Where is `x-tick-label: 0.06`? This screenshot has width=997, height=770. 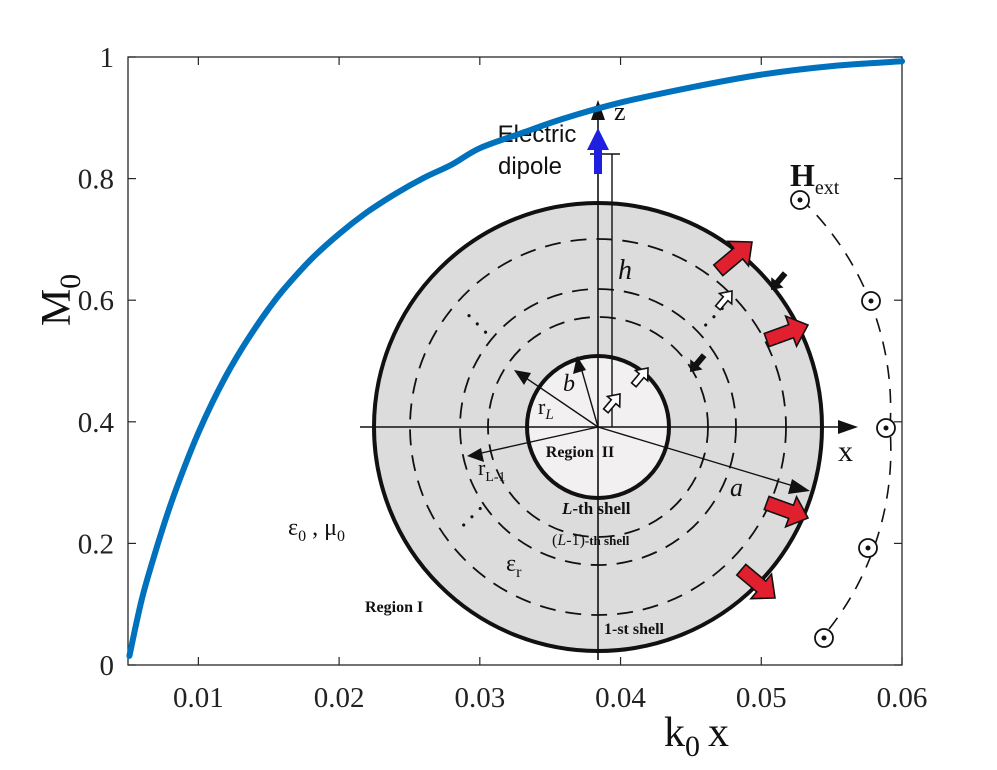
x-tick-label: 0.06 is located at coordinates (902, 698).